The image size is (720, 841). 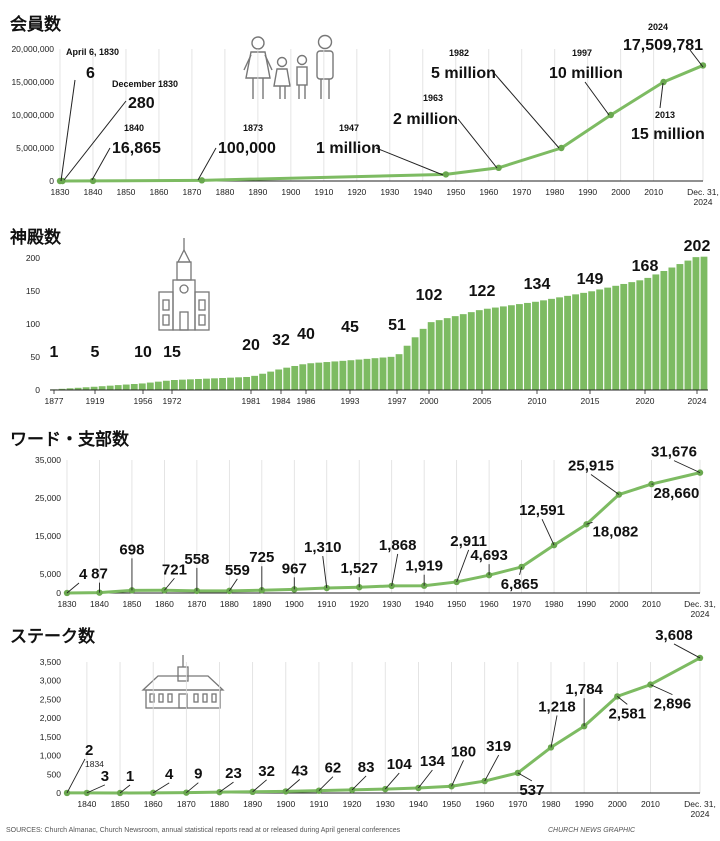 What do you see at coordinates (261, 557) in the screenshot?
I see `data-label: 725` at bounding box center [261, 557].